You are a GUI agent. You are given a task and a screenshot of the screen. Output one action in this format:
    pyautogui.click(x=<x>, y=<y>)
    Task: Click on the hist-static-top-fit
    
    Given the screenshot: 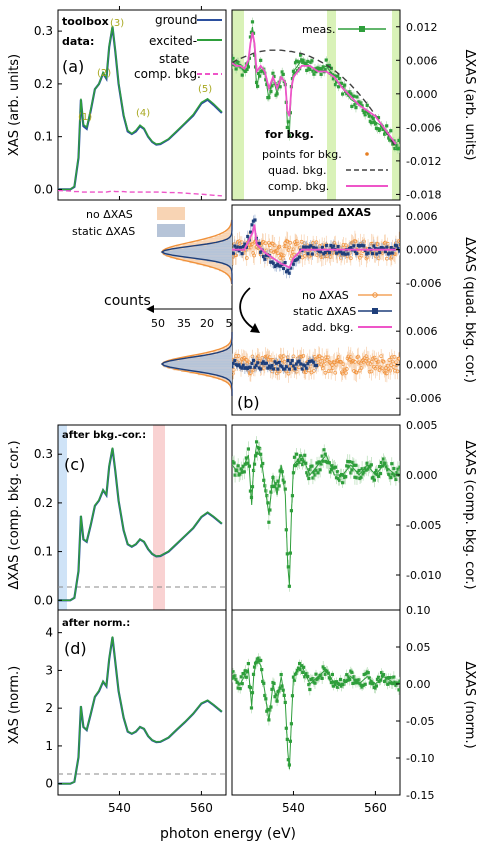 What is the action you would take?
    pyautogui.click(x=196, y=252)
    